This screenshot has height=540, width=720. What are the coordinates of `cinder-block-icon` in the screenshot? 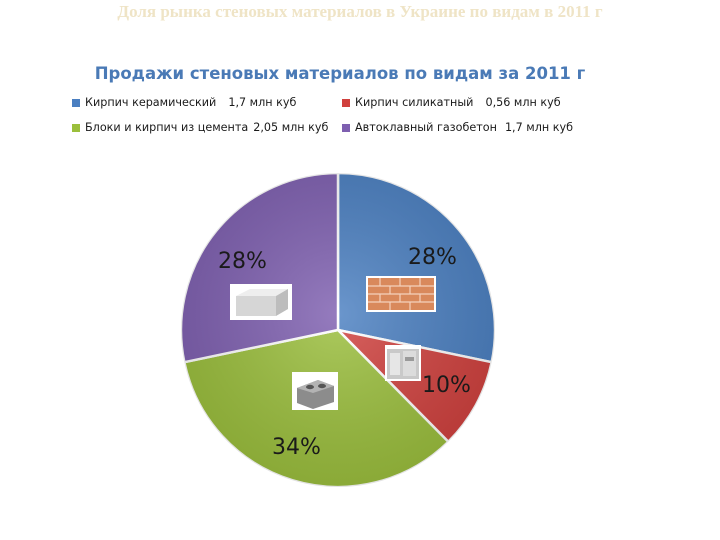 It's located at (315, 391).